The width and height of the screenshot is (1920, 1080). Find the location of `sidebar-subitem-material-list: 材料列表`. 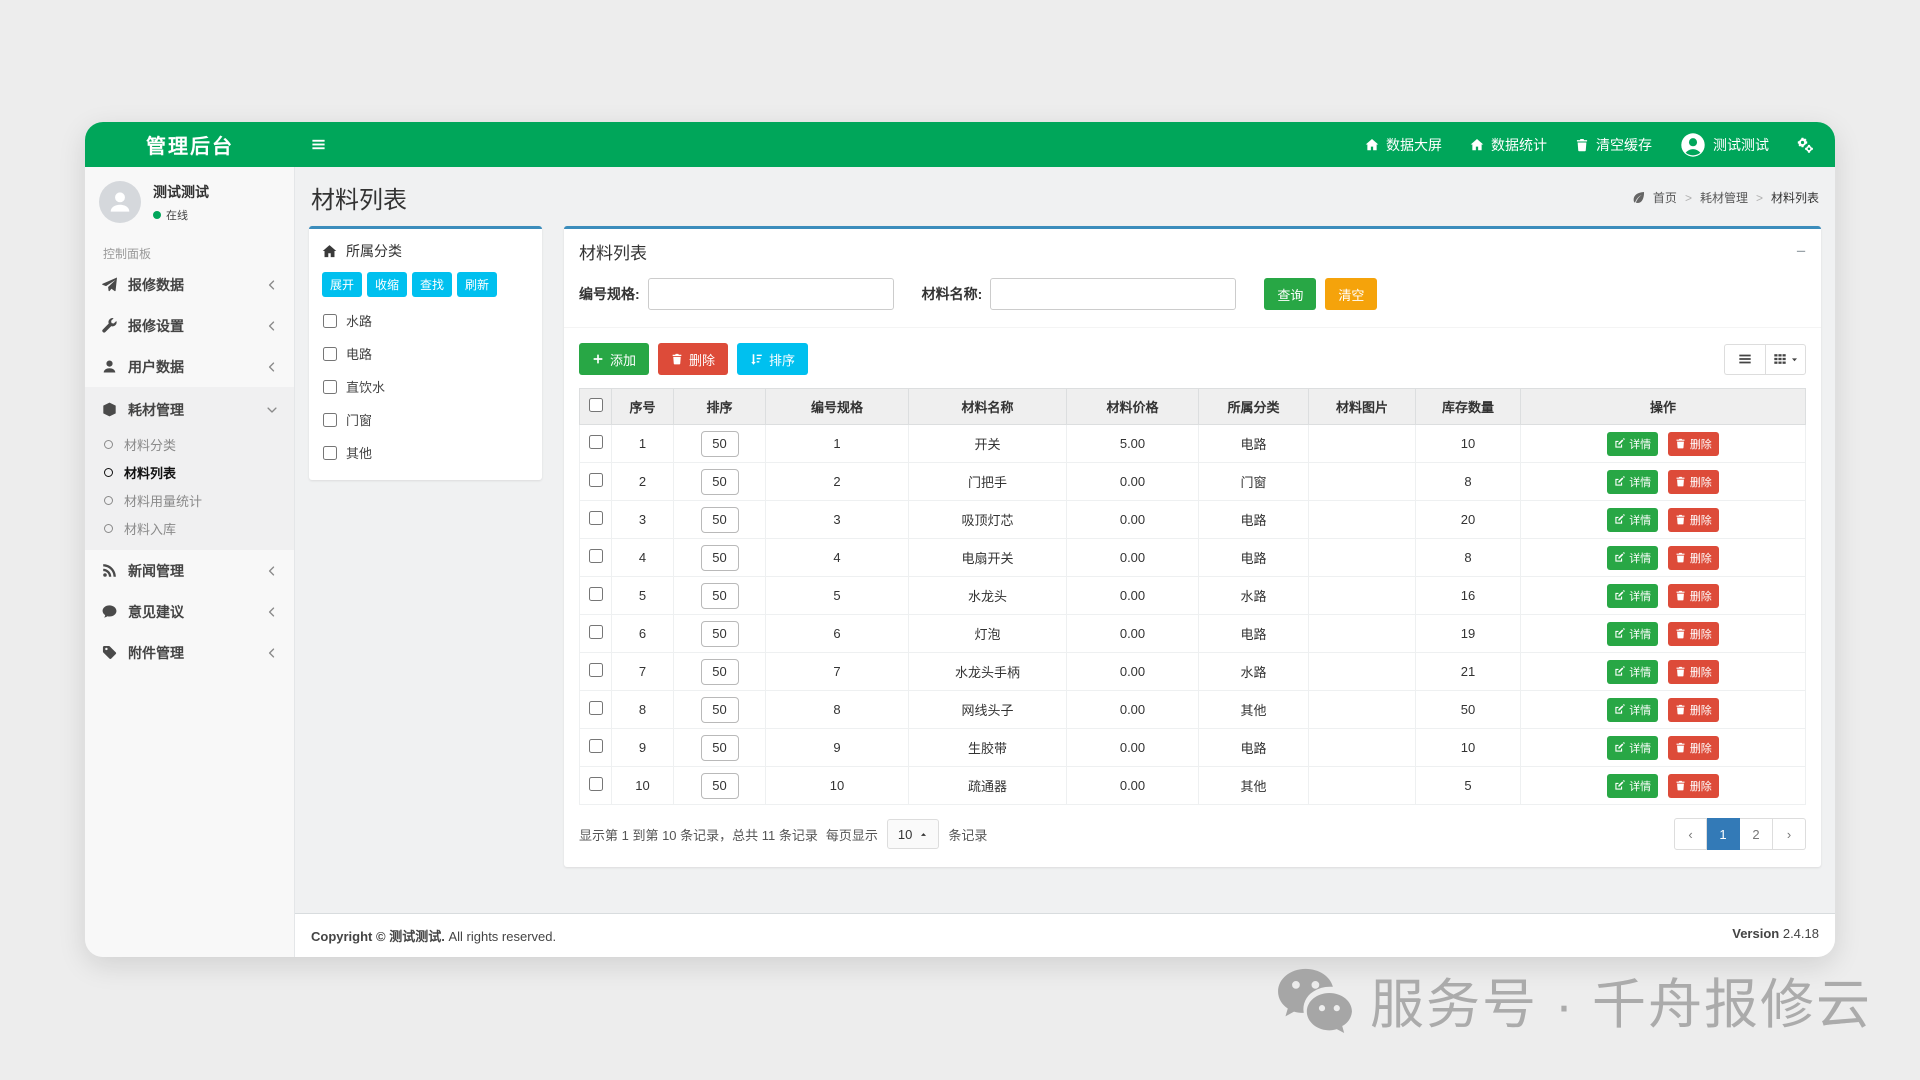

sidebar-subitem-material-list: 材料列表 is located at coordinates (189, 472).